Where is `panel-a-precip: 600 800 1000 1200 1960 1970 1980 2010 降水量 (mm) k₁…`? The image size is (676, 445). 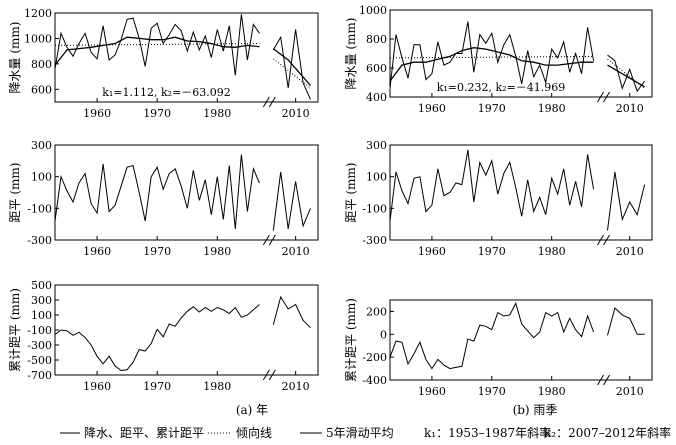 panel-a-precip: 600 800 1000 1200 1960 1970 1980 2010 降水量 (mm) k₁… is located at coordinates (163, 63).